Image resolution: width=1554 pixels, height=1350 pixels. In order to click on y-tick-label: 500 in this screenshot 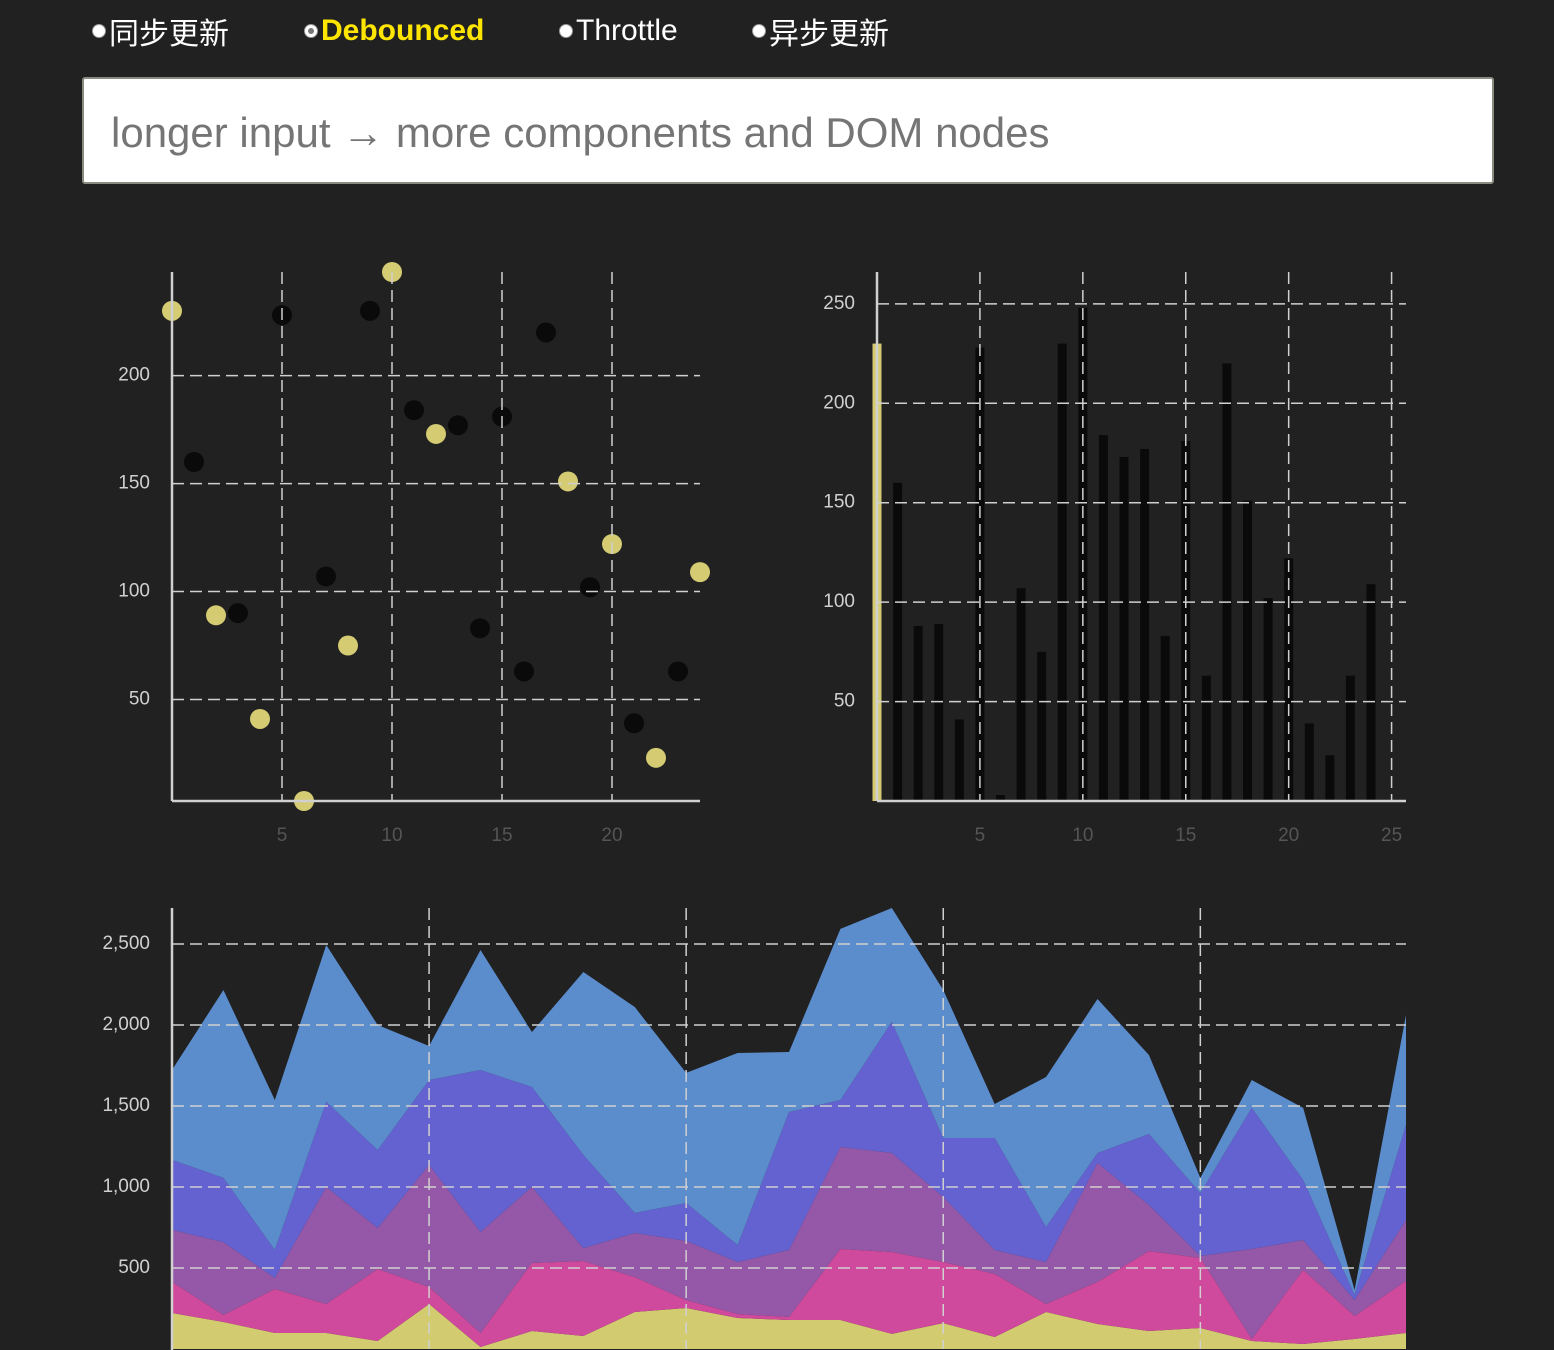, I will do `click(134, 1267)`.